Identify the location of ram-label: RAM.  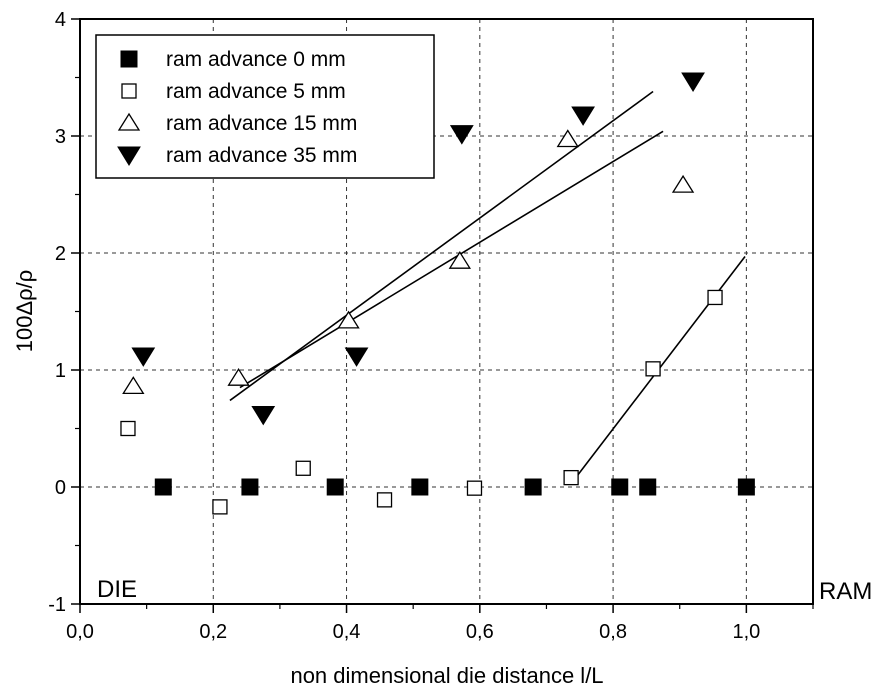
(845, 591).